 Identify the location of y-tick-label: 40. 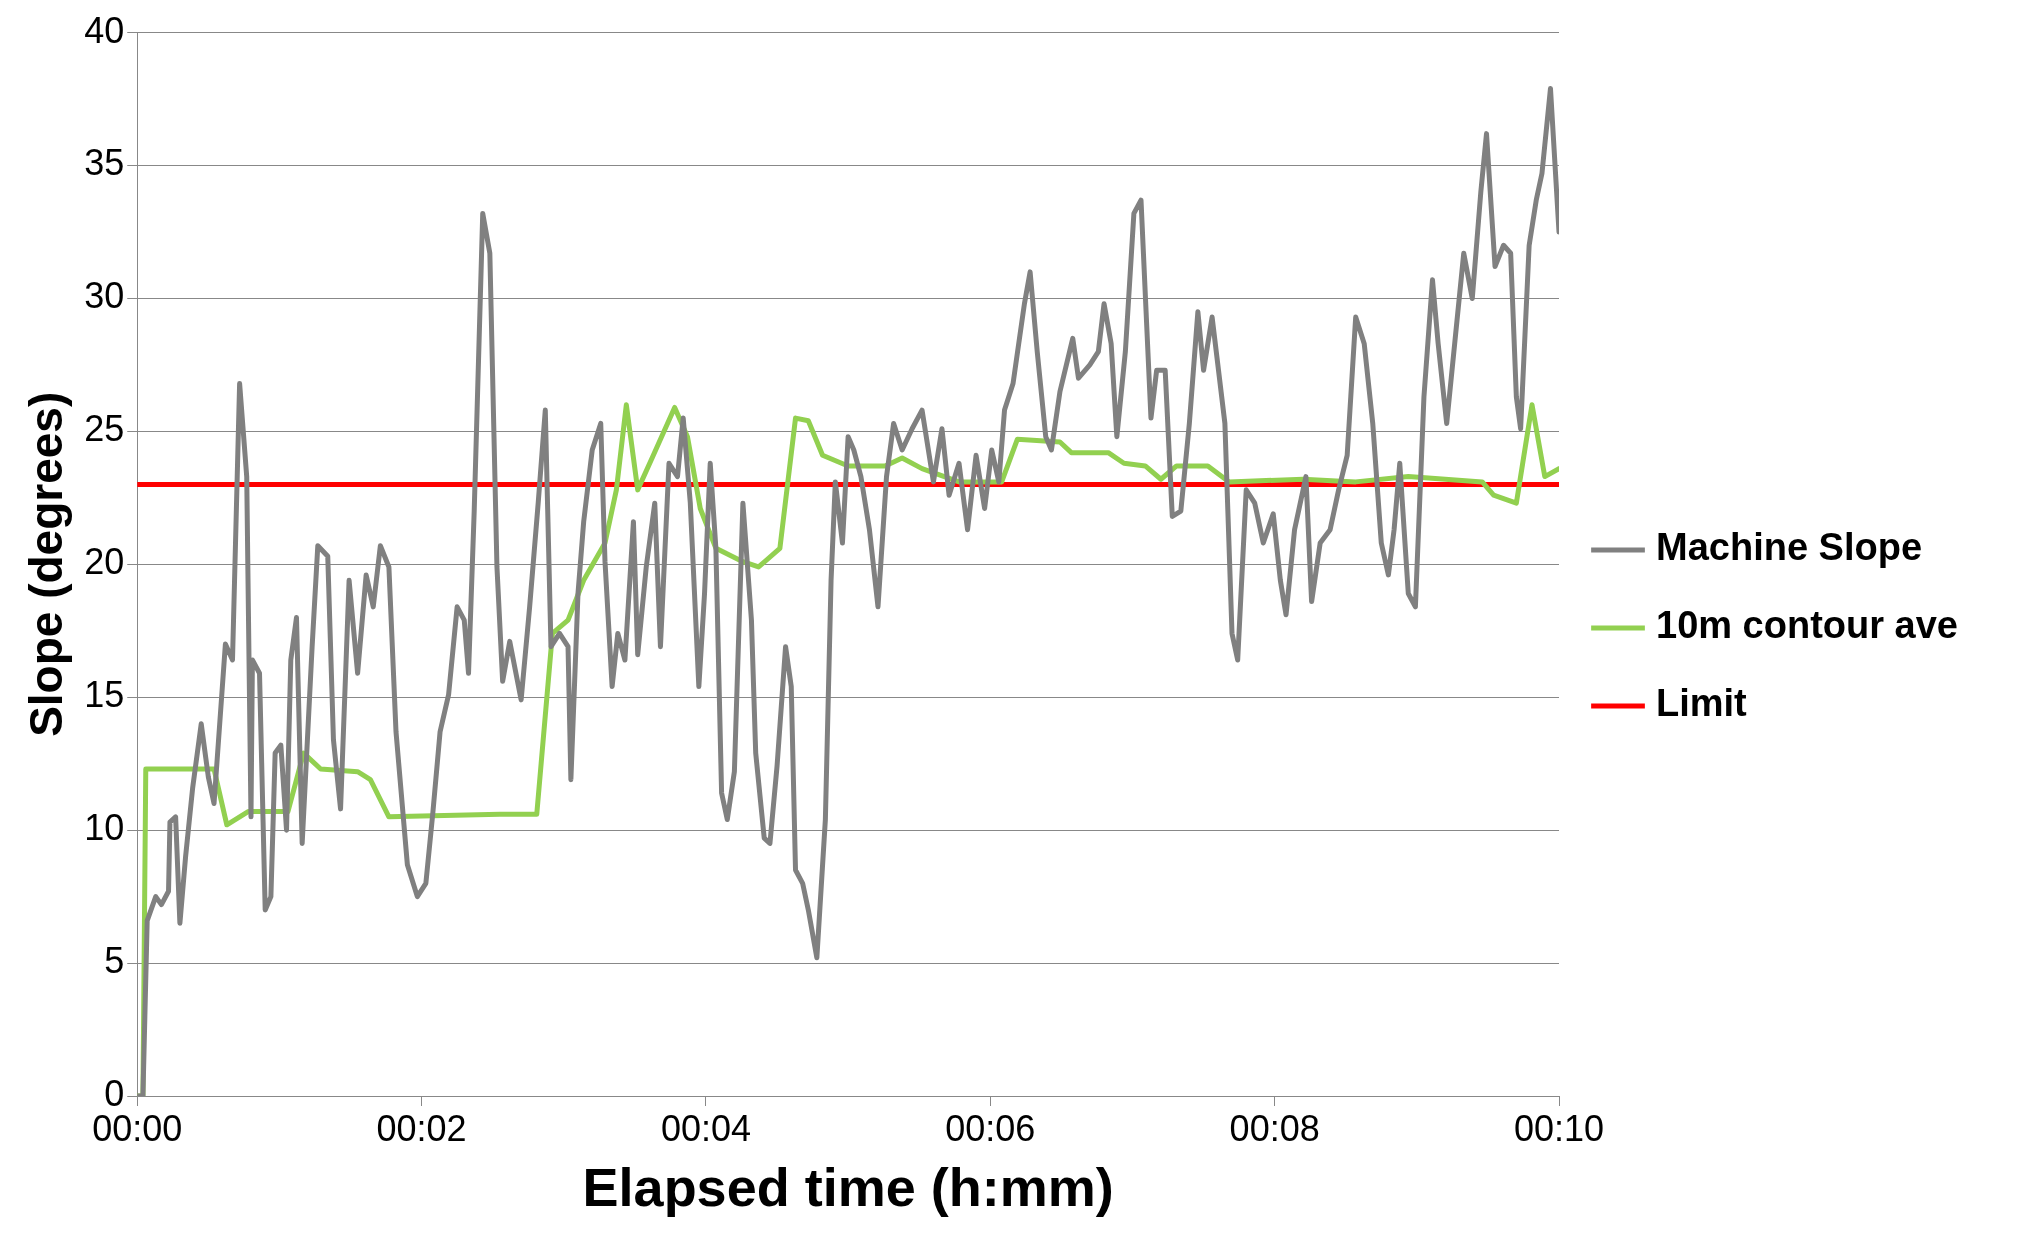
(104, 30).